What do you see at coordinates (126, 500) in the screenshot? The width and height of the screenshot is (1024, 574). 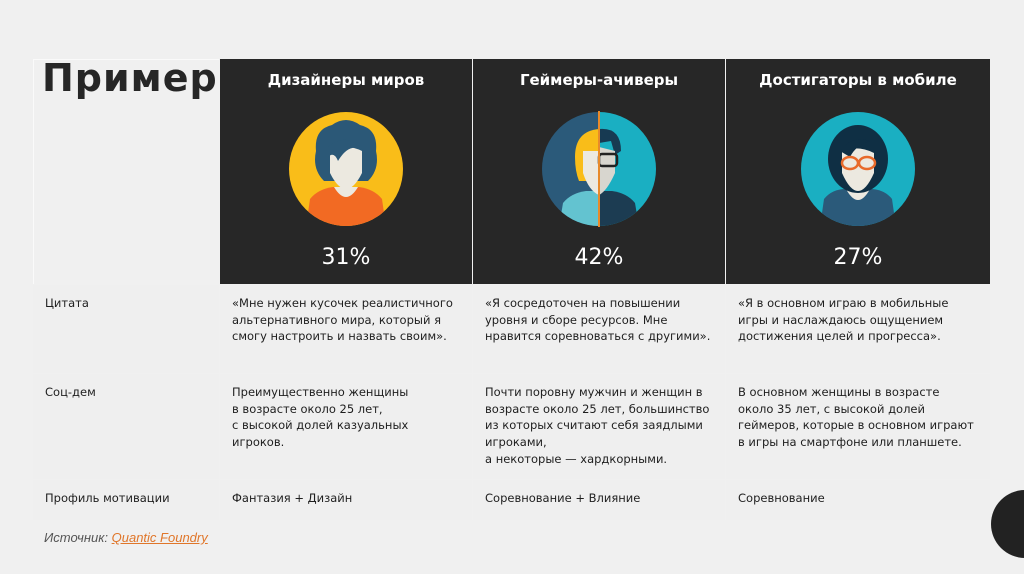 I see `row-label-motivation: Профиль мотивации` at bounding box center [126, 500].